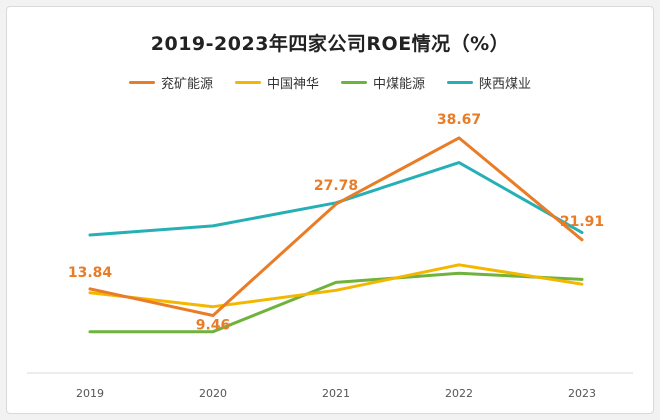  I want to click on chart-legend: 兖矿能源 中国神华 中煤能源 陕西煤业, so click(330, 82).